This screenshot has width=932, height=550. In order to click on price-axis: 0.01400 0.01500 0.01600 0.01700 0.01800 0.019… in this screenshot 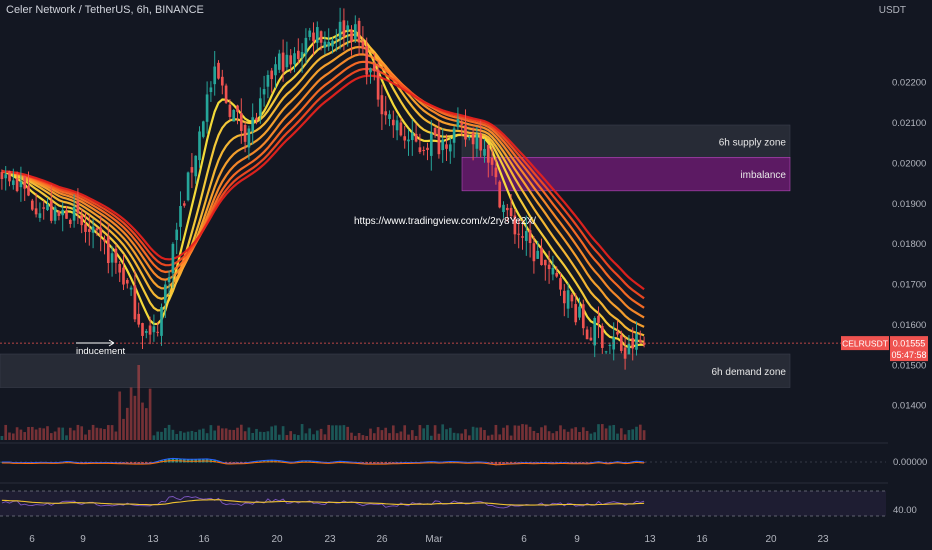, I will do `click(884, 297)`.